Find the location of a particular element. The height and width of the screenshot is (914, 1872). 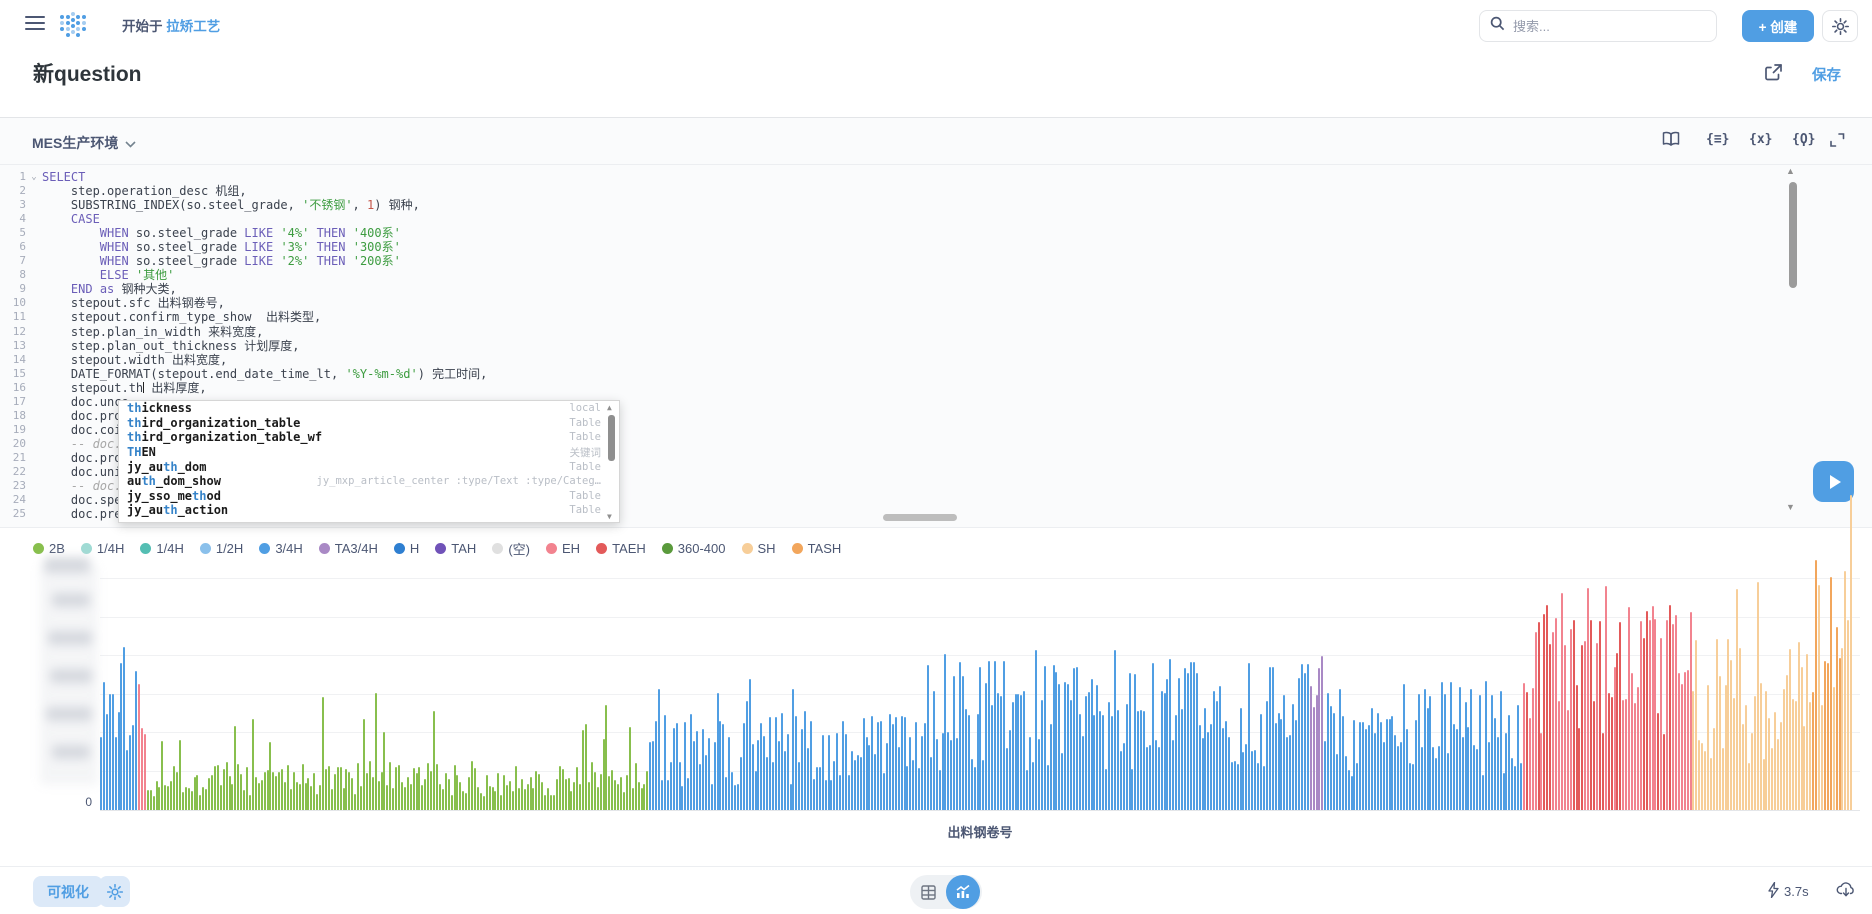

editor-scroll-down-arrow: ▼ is located at coordinates (1790, 507).